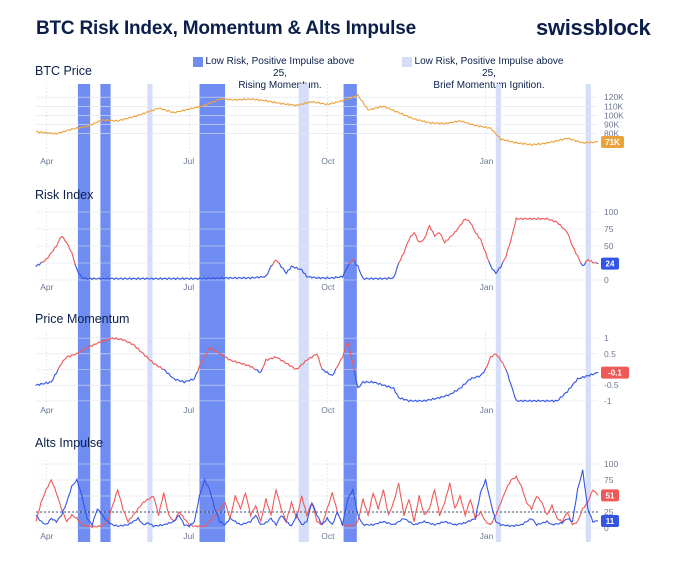 The width and height of the screenshot is (680, 574). I want to click on x-tick-label-1-1: Jul, so click(188, 287).